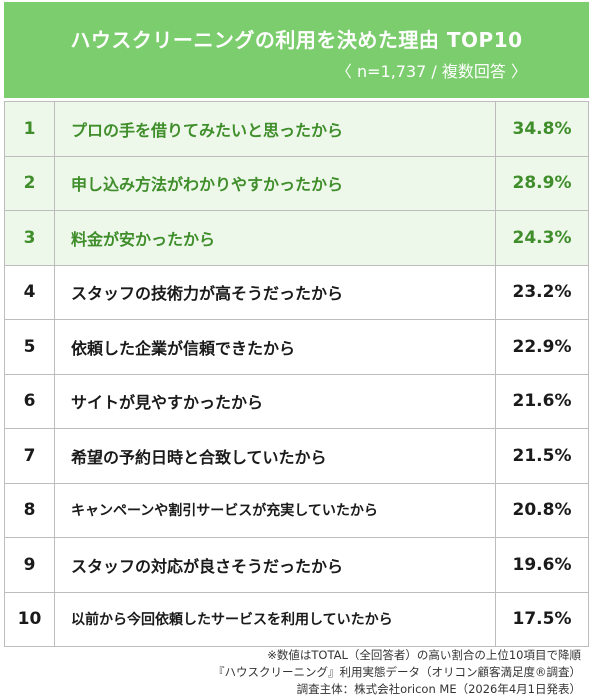 The image size is (593, 698). Describe the element at coordinates (542, 619) in the screenshot. I see `percentage-cell: 17.5%` at that location.